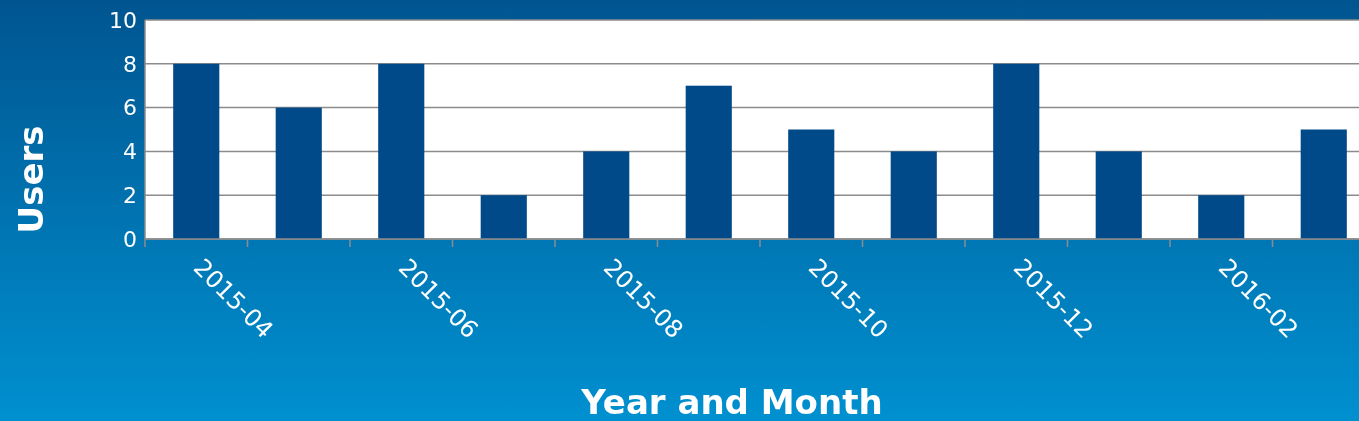 The width and height of the screenshot is (1359, 421). What do you see at coordinates (130, 64) in the screenshot?
I see `y-tick-label: 8` at bounding box center [130, 64].